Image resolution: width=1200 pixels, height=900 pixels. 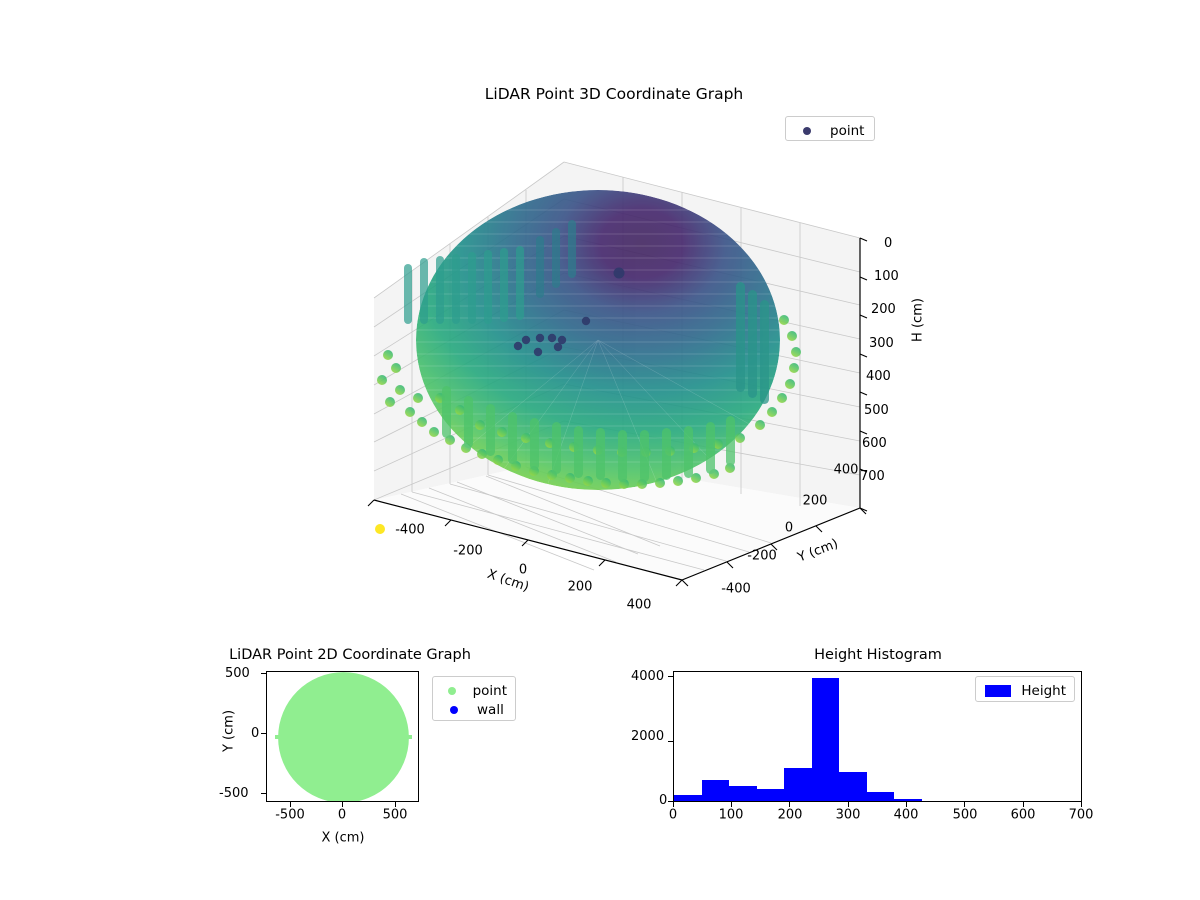 I want to click on outlier-point, so click(x=380, y=529).